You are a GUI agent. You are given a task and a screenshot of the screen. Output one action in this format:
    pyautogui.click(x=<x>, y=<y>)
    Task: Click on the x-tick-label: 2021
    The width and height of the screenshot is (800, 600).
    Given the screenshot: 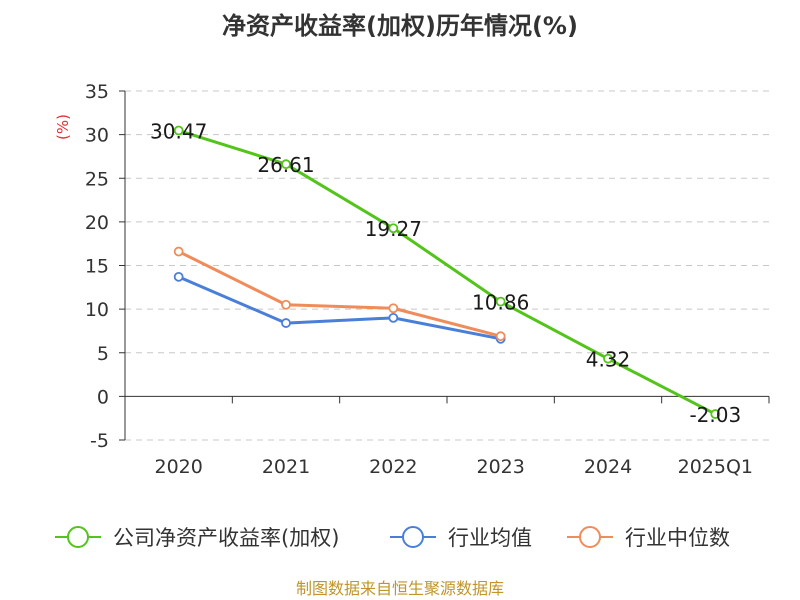 What is the action you would take?
    pyautogui.click(x=286, y=467)
    